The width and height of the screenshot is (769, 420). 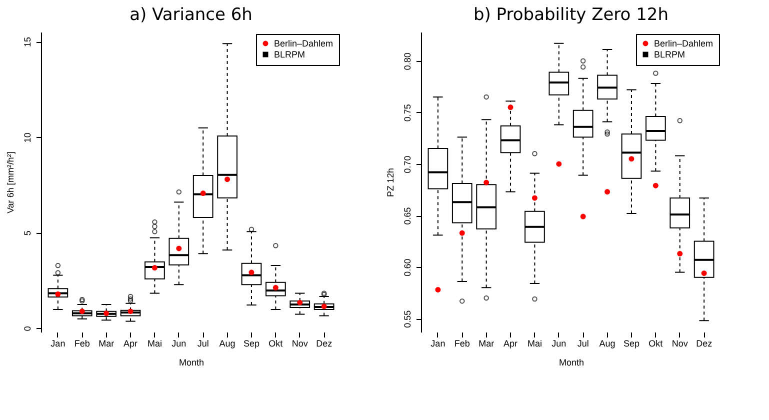 I want to click on chart-title: b) Probability Zero 12h, so click(x=571, y=15).